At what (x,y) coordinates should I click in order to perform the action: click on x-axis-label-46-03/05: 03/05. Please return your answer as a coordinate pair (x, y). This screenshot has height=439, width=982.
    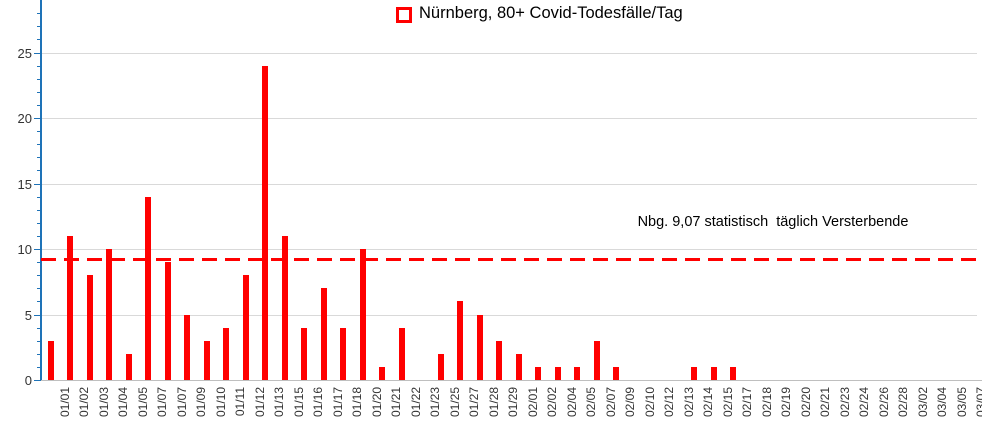
    Looking at the image, I should click on (961, 402).